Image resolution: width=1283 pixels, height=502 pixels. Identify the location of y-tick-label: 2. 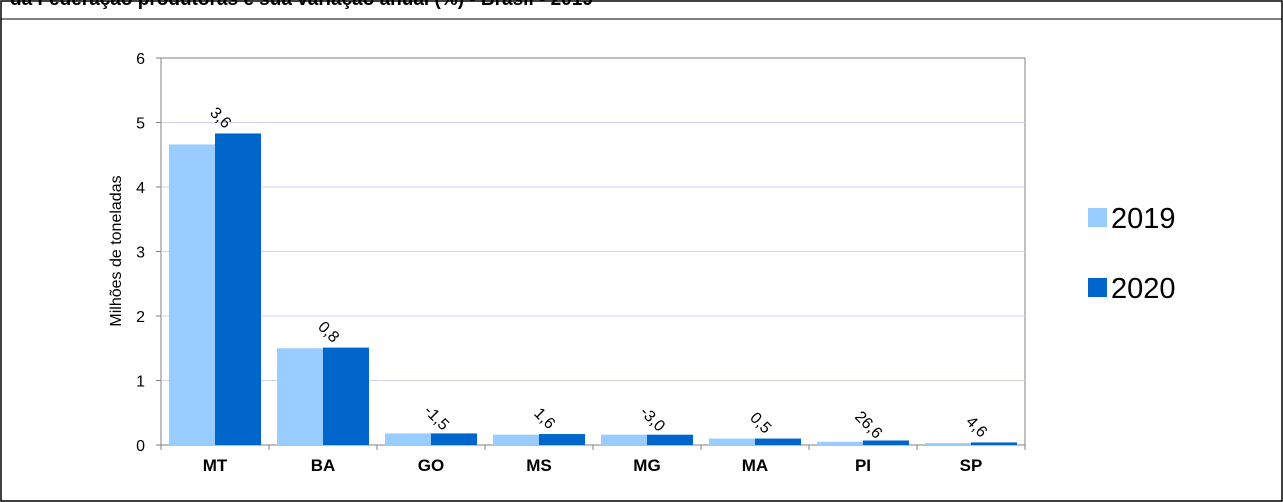
(140, 317).